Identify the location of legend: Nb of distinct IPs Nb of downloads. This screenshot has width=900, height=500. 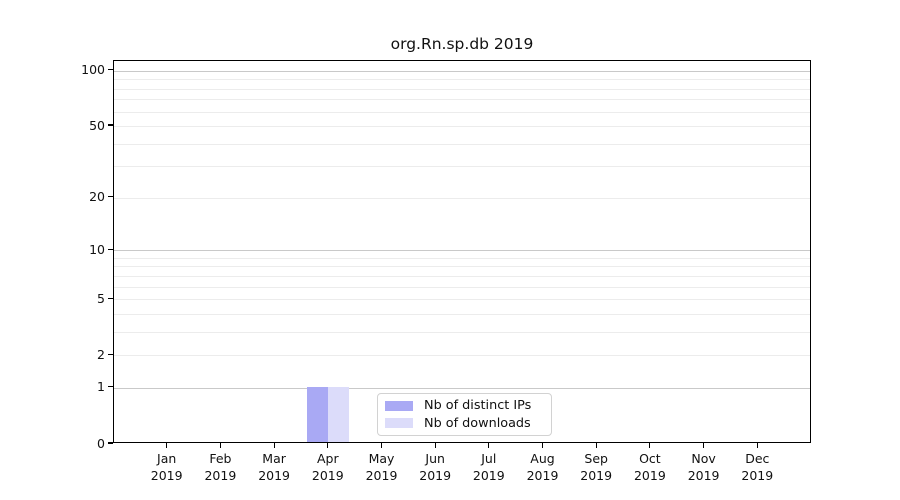
(464, 414).